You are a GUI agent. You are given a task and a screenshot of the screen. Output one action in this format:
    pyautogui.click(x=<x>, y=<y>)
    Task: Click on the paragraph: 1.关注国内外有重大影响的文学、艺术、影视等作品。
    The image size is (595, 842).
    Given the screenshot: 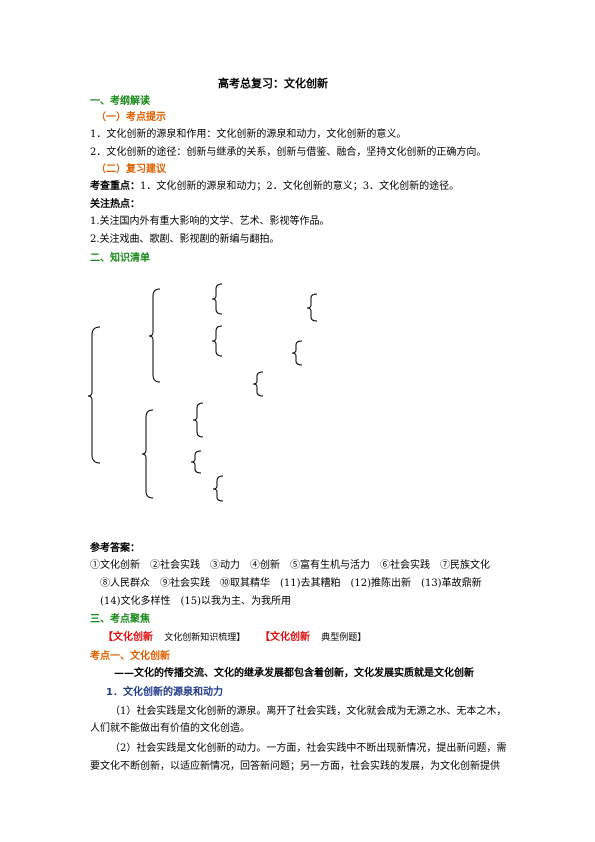 What is the action you would take?
    pyautogui.click(x=210, y=221)
    